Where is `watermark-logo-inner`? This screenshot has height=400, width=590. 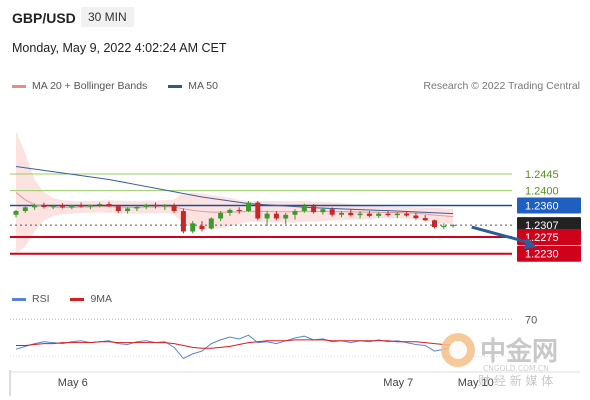
watermark-logo-inner is located at coordinates (458, 350).